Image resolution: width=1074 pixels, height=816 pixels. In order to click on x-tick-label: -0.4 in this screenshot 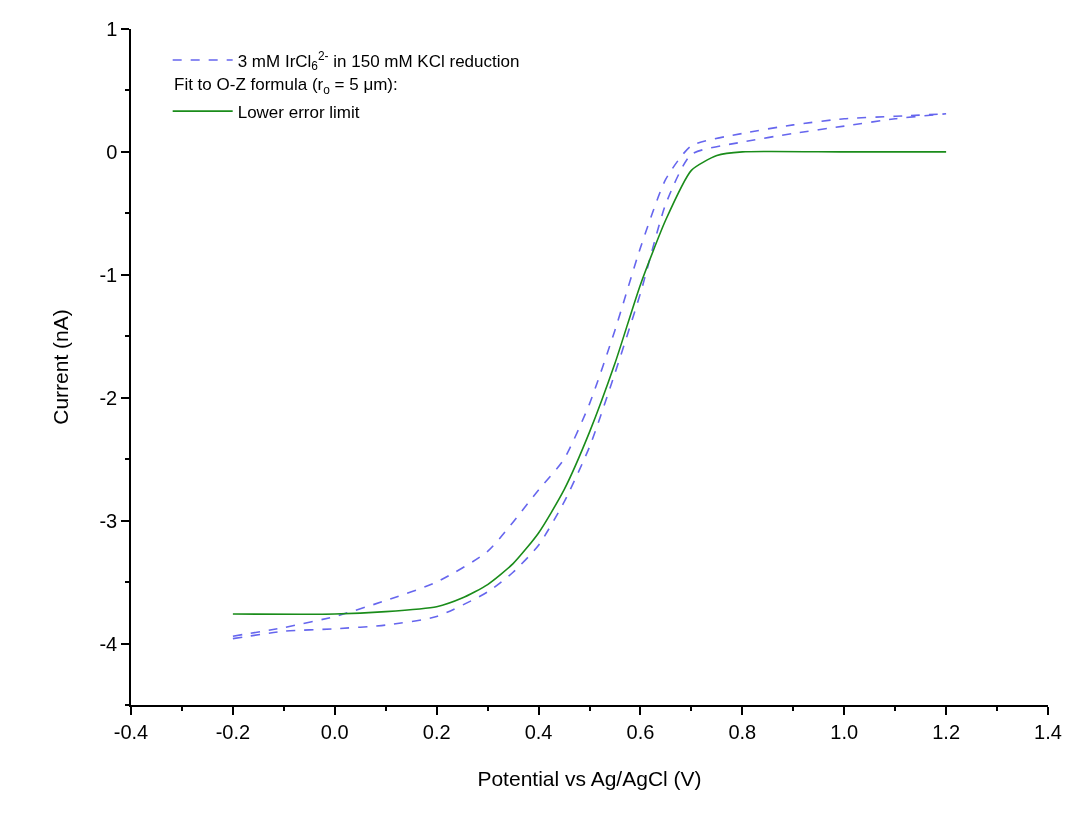, I will do `click(131, 731)`.